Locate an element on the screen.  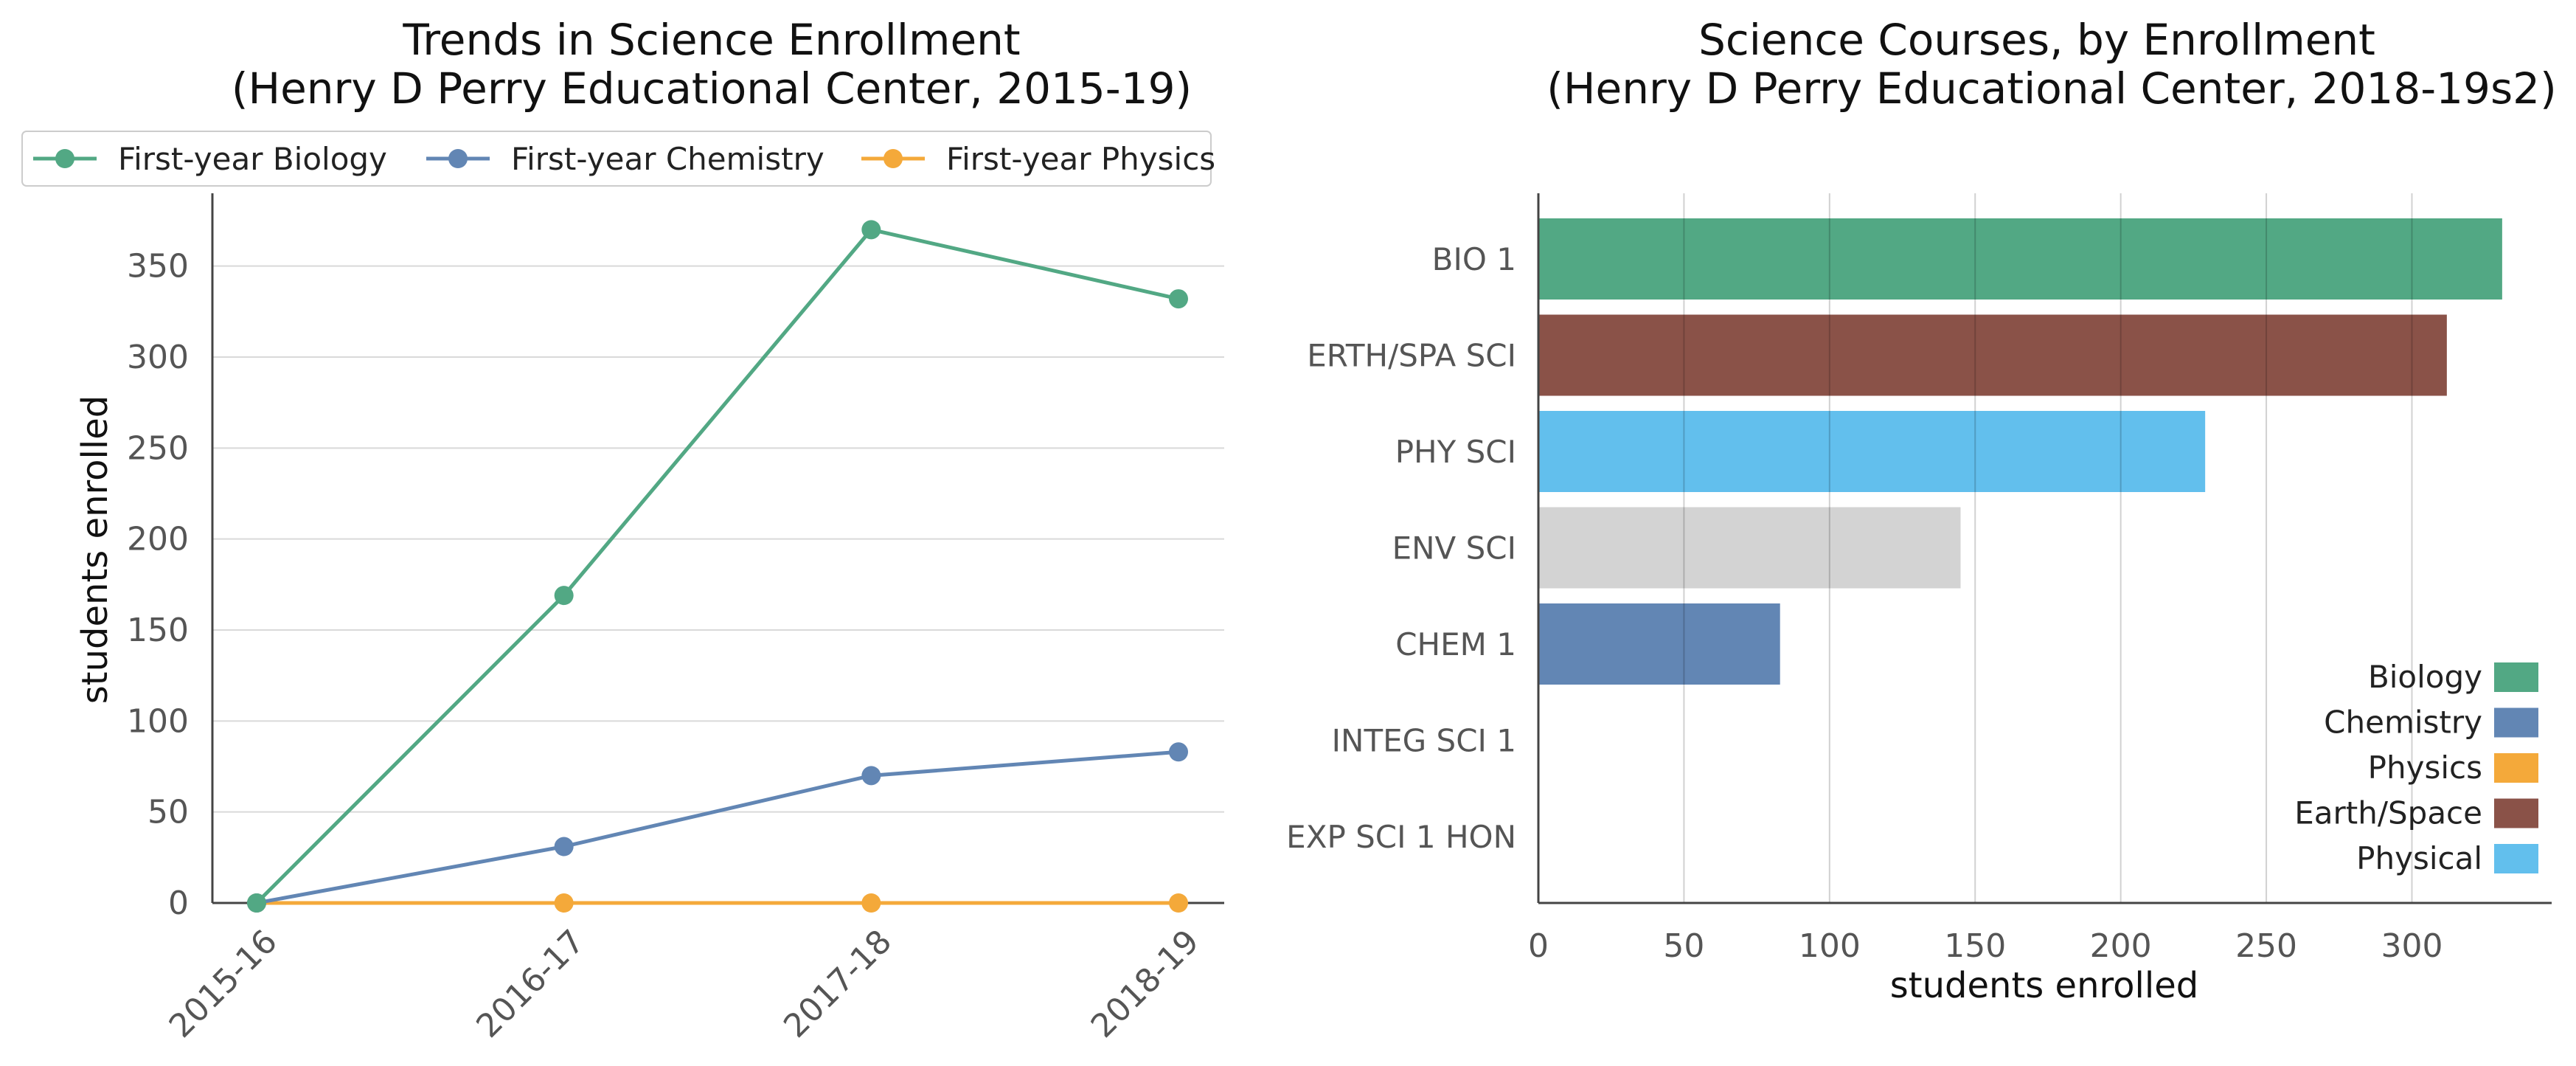
line-chart-y-ticks: 0 50 100 150 200 250 300 350 is located at coordinates (158, 585).